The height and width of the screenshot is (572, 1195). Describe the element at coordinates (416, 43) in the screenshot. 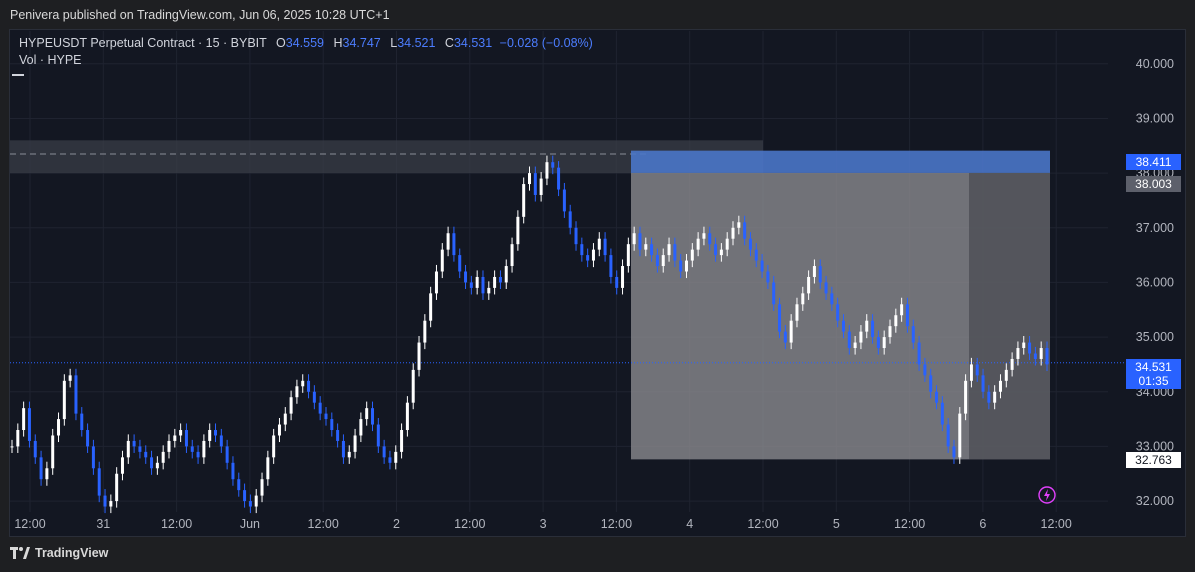

I see `low-value: 34.521` at that location.